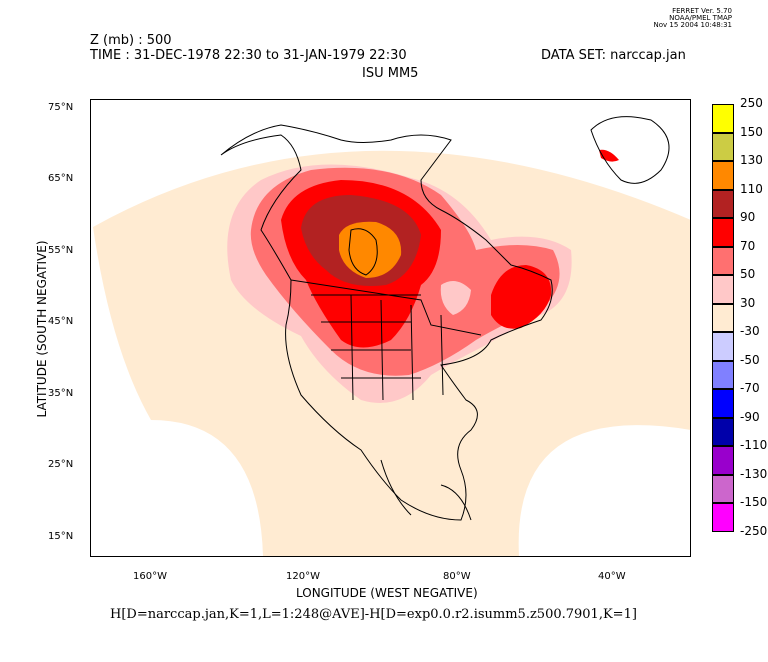  What do you see at coordinates (61, 464) in the screenshot?
I see `ytick-25: 25°N` at bounding box center [61, 464].